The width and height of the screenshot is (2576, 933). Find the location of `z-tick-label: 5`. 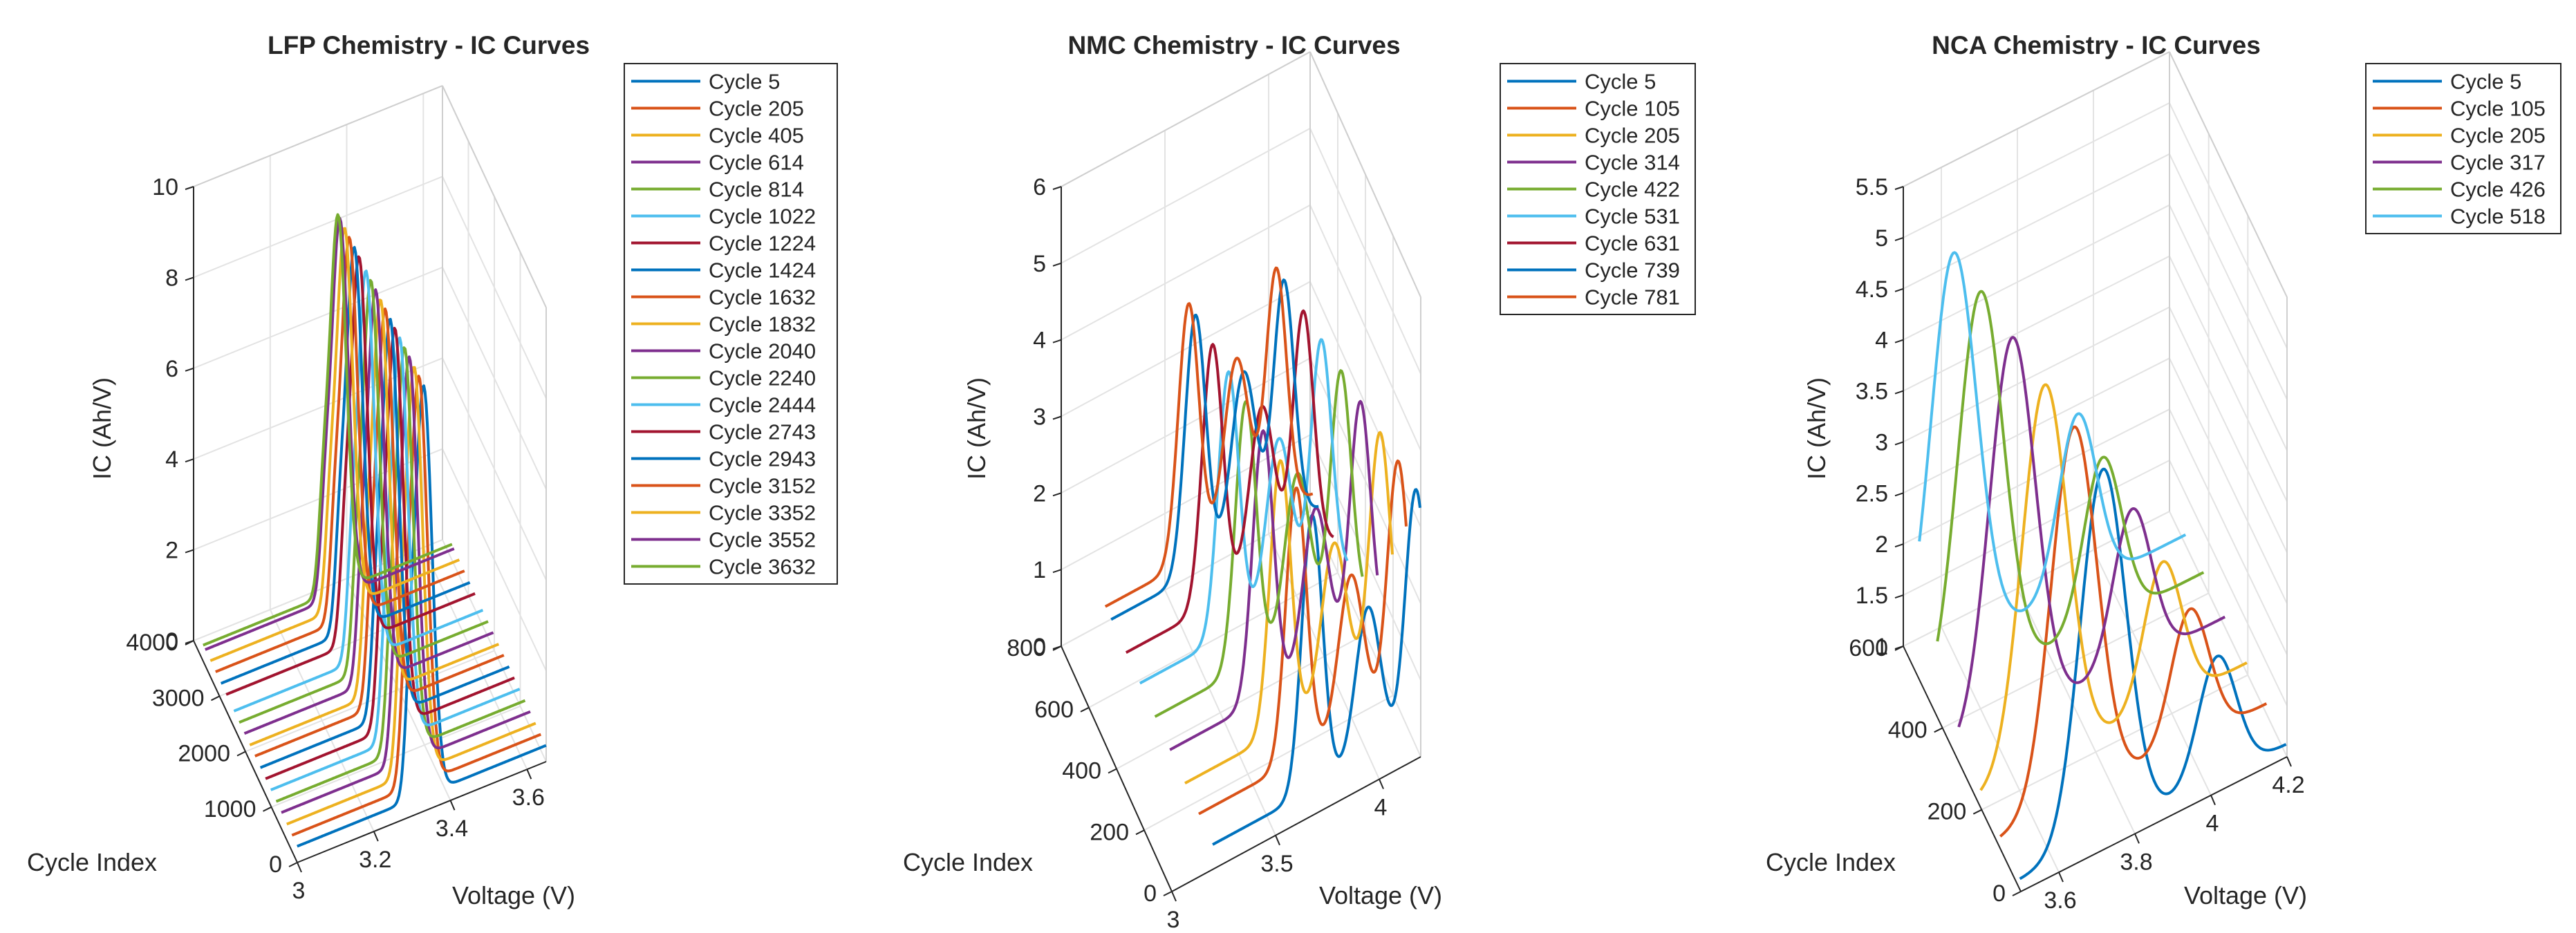

z-tick-label: 5 is located at coordinates (1881, 238).